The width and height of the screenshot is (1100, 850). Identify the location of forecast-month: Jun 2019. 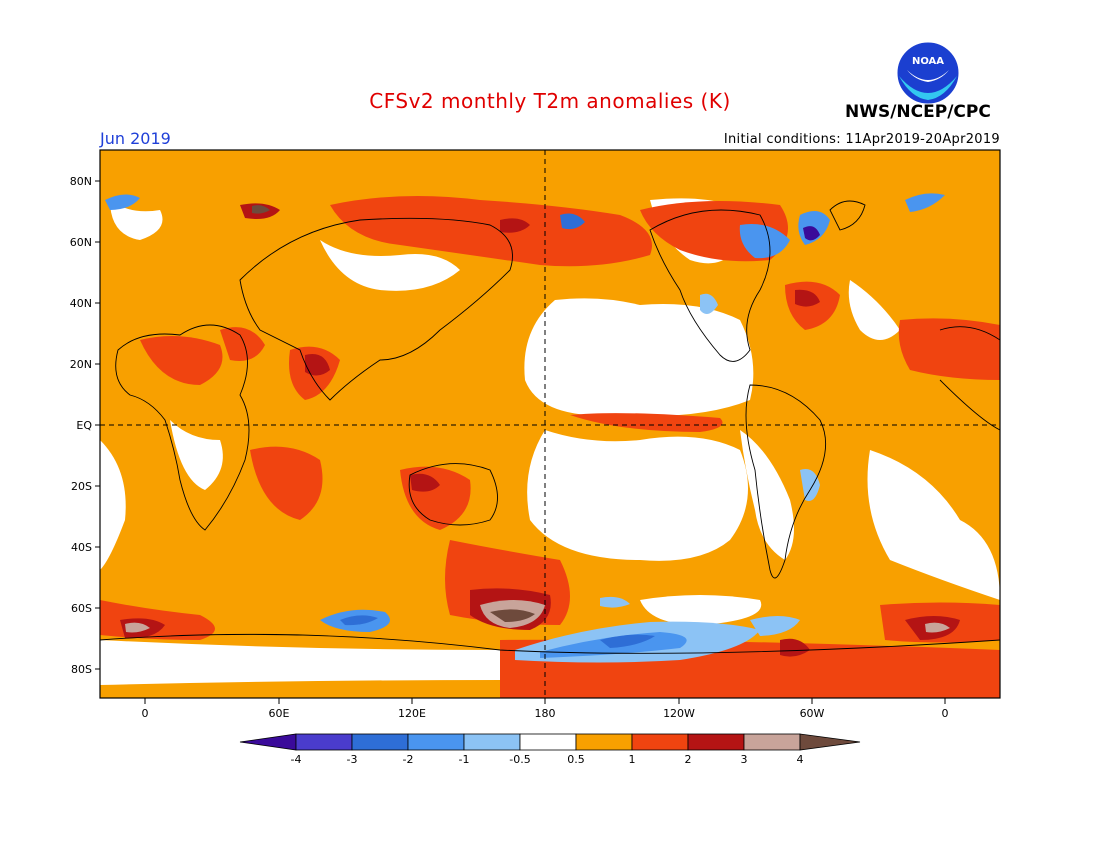
(135, 138).